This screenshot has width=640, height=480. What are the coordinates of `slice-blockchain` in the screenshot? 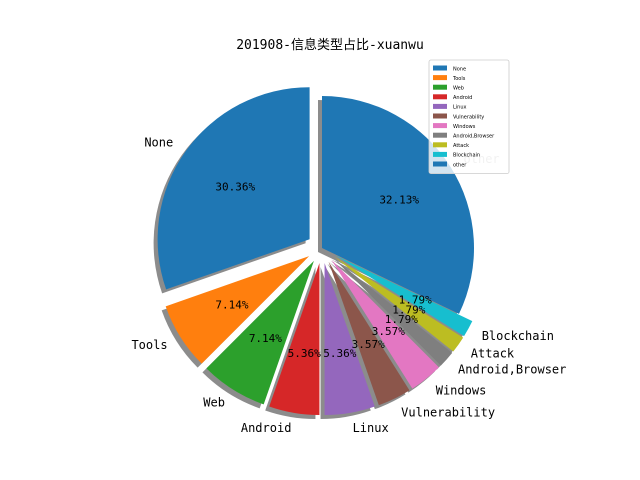 It's located at (404, 296).